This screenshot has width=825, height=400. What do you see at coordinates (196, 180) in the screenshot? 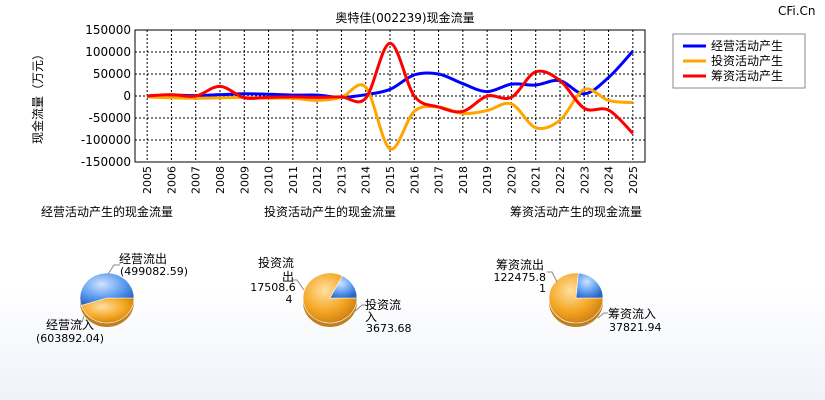
I see `x-tick-label: 2007` at bounding box center [196, 180].